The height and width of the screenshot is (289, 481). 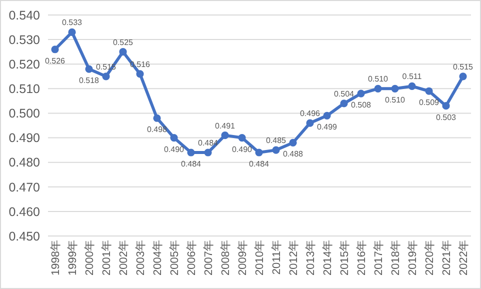 What do you see at coordinates (464, 258) in the screenshot?
I see `x-tick-label: 2022年` at bounding box center [464, 258].